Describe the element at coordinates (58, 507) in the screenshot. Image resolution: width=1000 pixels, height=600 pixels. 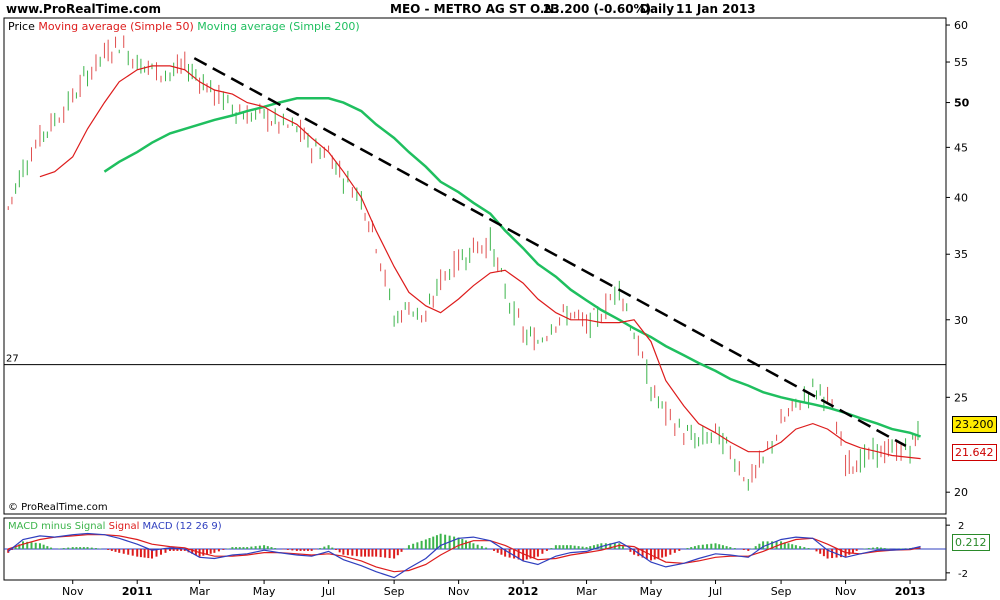
I see `watermark: © ProRealTime.com` at that location.